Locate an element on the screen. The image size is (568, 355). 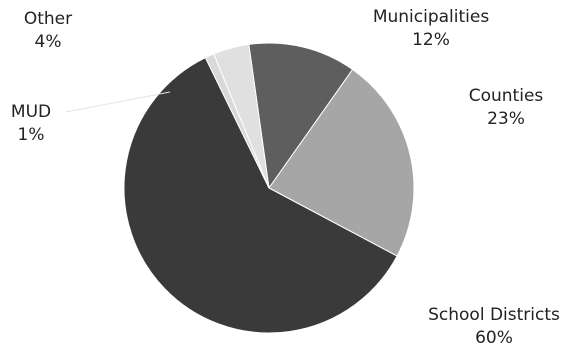
label-municipalities: Municipalities 12% is located at coordinates (431, 29).